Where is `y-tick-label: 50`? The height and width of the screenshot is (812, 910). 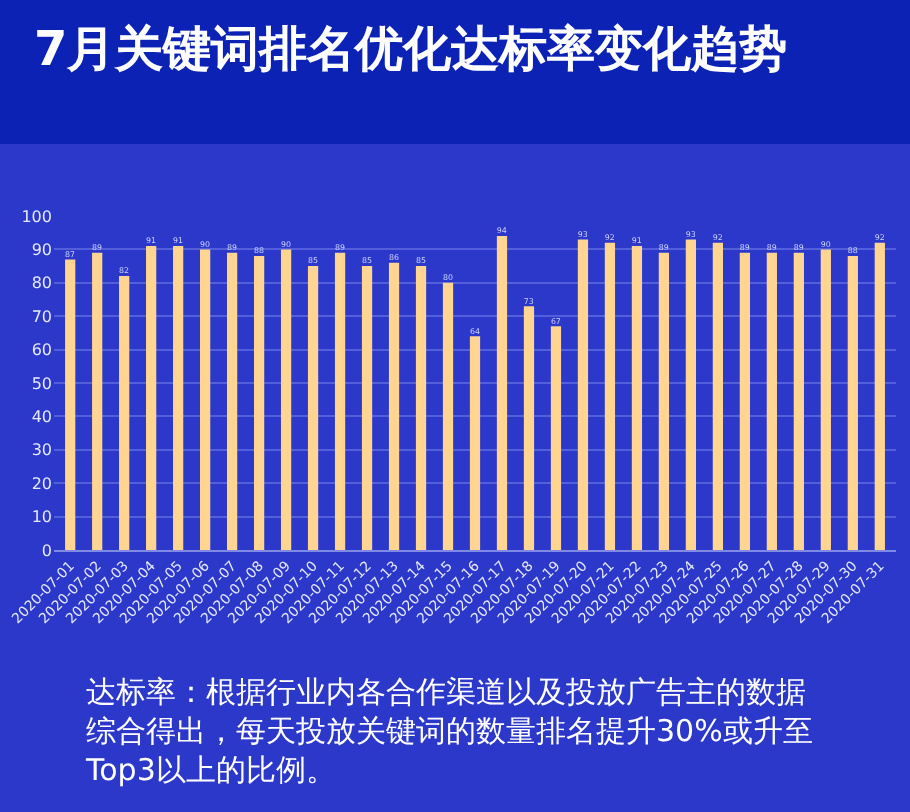
y-tick-label: 50 is located at coordinates (41, 383).